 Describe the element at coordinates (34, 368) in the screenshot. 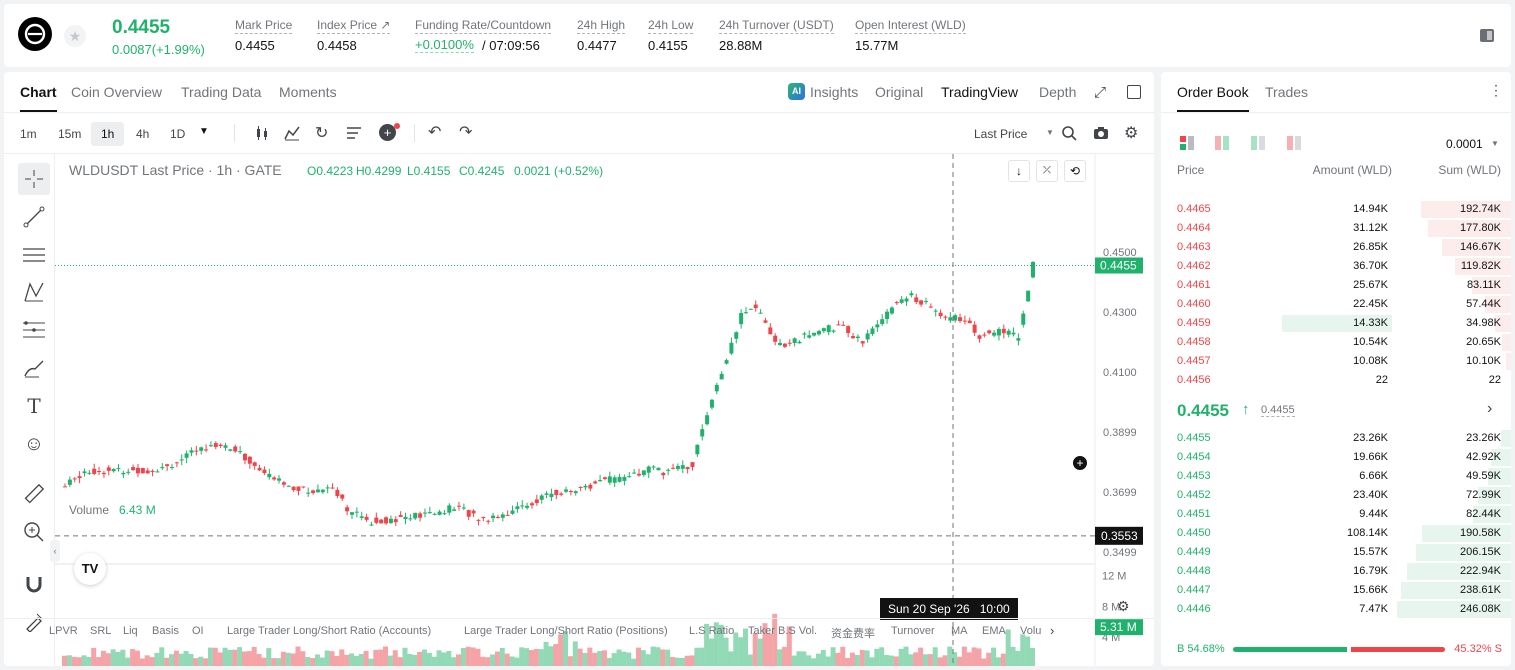

I see `brush-tool-icon` at that location.